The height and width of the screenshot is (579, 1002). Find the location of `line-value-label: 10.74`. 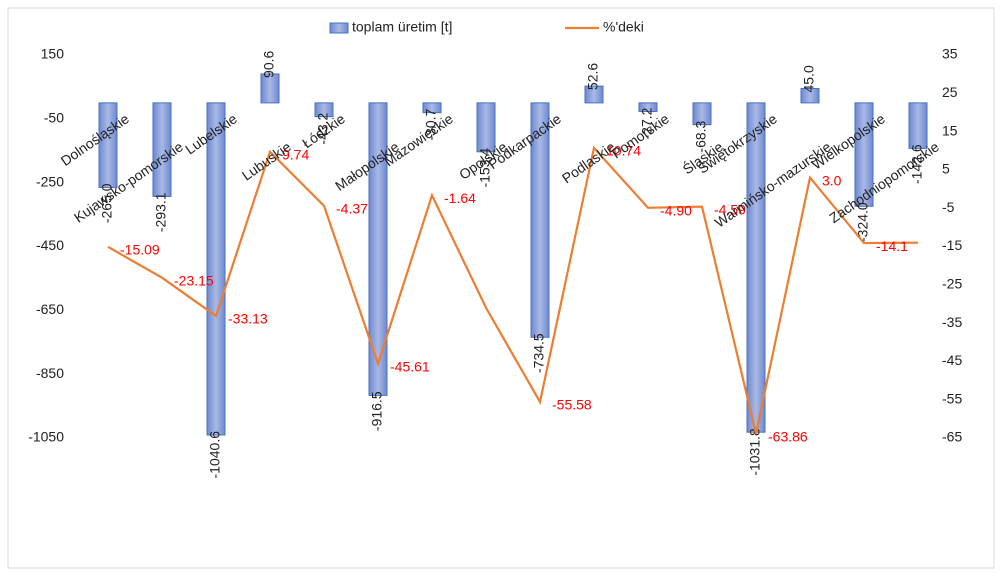

line-value-label: 10.74 is located at coordinates (623, 151).